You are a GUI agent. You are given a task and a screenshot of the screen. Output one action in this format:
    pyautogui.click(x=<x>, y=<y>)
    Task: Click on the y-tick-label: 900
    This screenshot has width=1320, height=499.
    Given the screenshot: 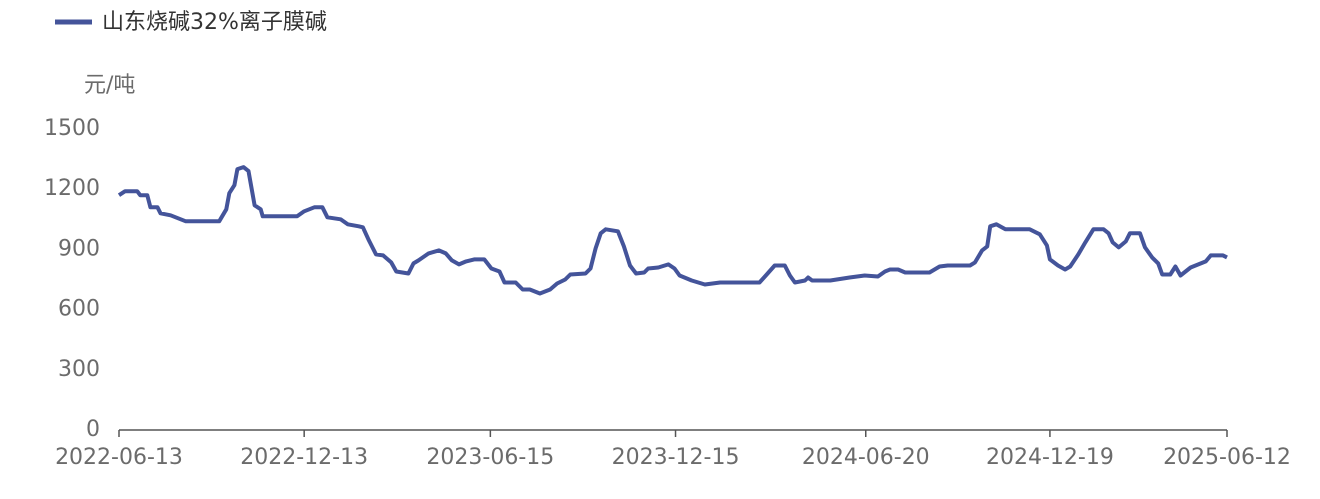 What is the action you would take?
    pyautogui.click(x=79, y=248)
    